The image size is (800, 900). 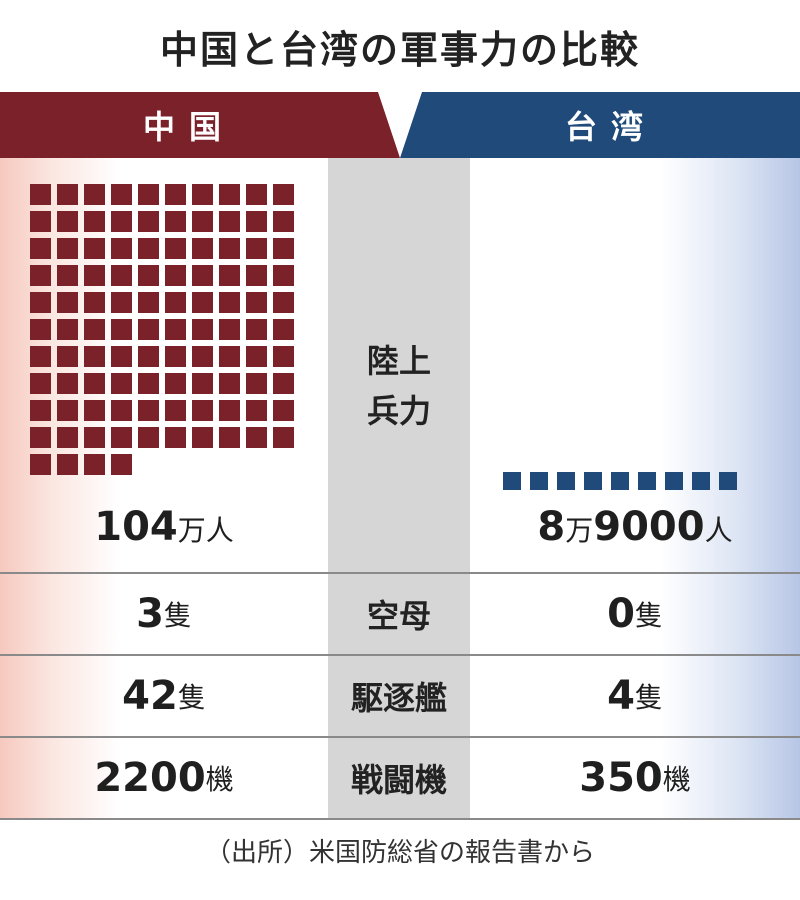 What do you see at coordinates (164, 778) in the screenshot?
I see `china-fighters-value: 2200 機` at bounding box center [164, 778].